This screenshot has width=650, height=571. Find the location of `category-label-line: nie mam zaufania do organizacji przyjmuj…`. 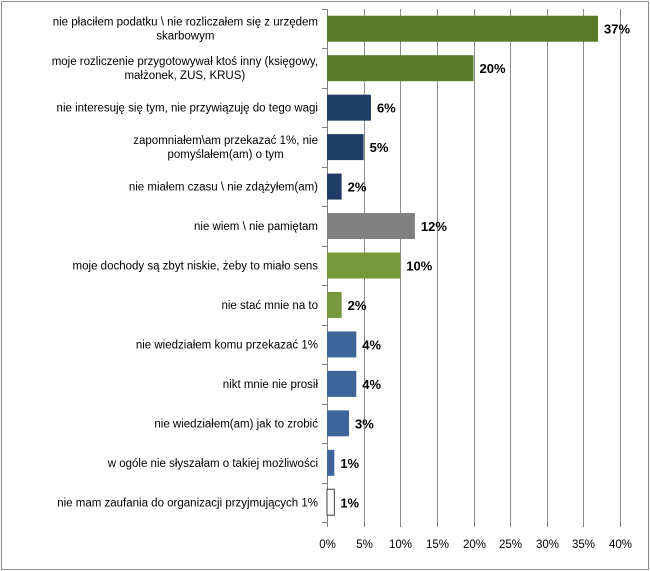

category-label-line: nie mam zaufania do organizacji przyjmuj… is located at coordinates (187, 503).